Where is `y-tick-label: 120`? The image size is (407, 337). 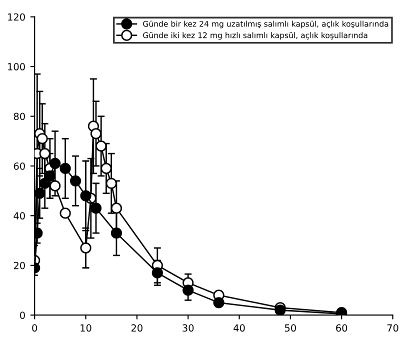
y-tick-label: 120 is located at coordinates (16, 17).